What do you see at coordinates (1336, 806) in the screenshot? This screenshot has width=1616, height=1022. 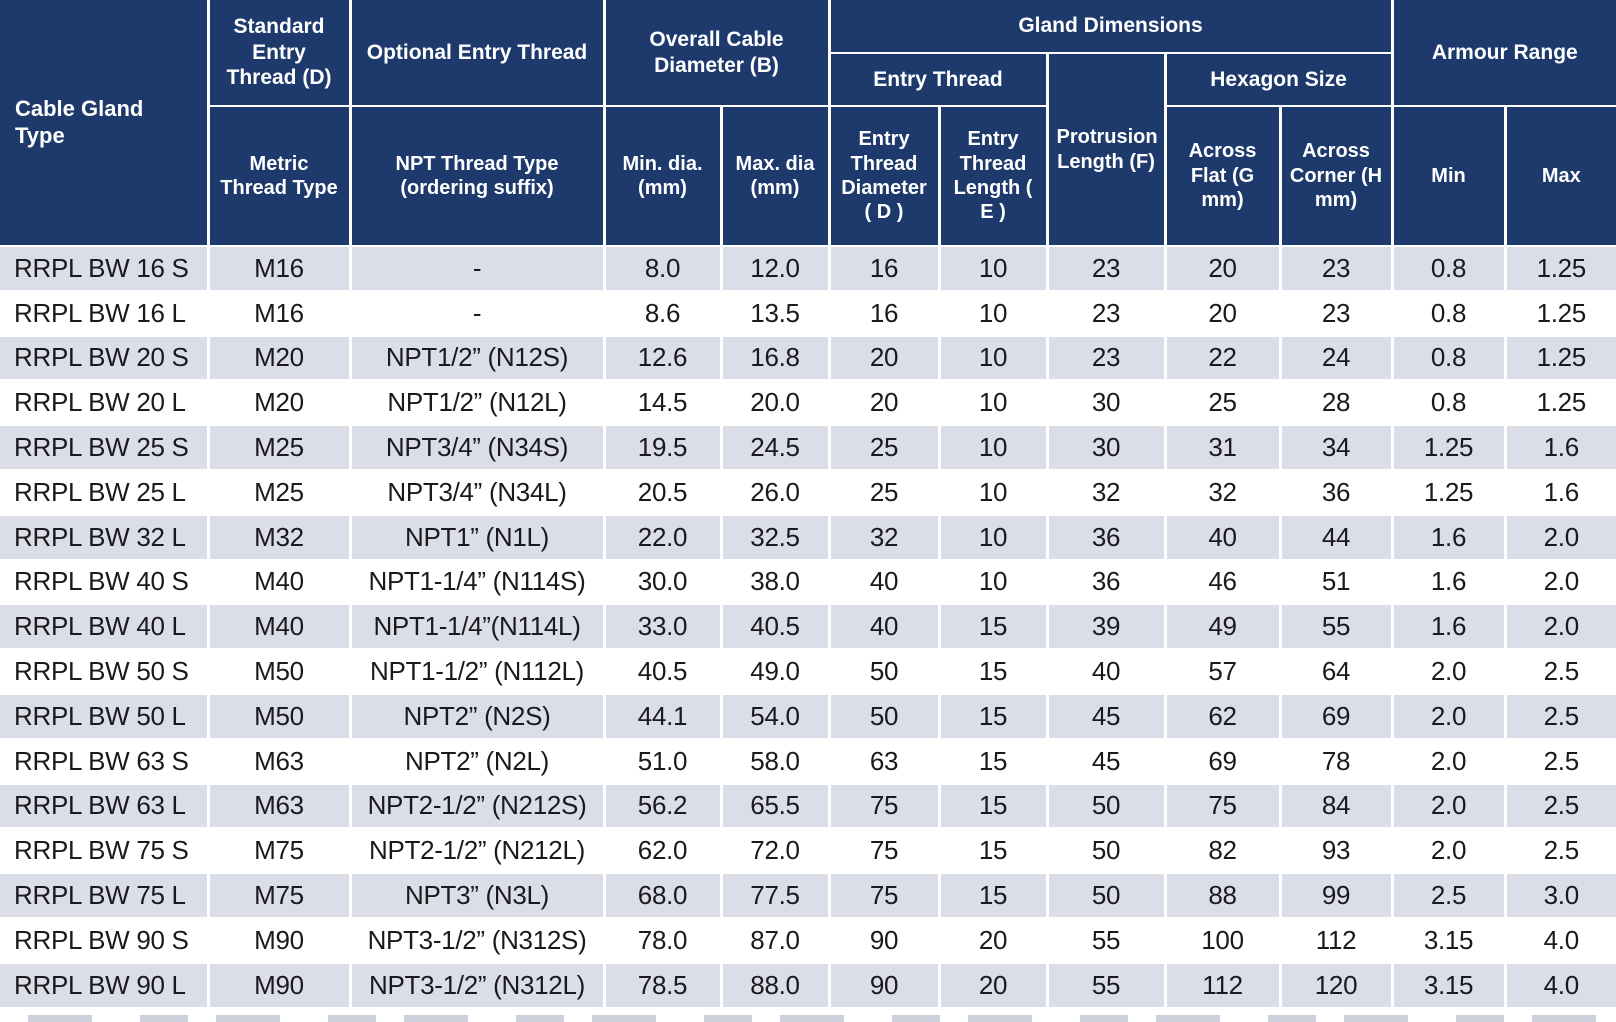 I see `cell-across-corner: 84` at bounding box center [1336, 806].